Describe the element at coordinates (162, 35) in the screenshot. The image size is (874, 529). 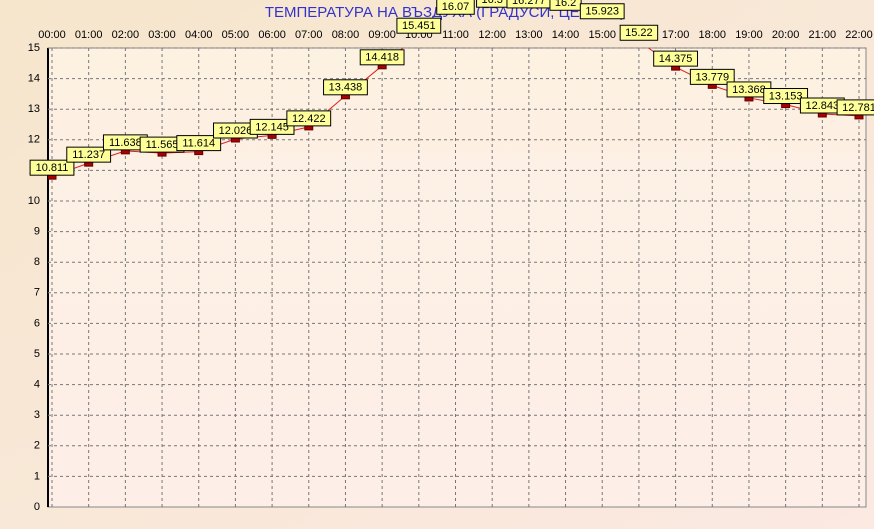
I see `x-tick-label: 03:00` at that location.